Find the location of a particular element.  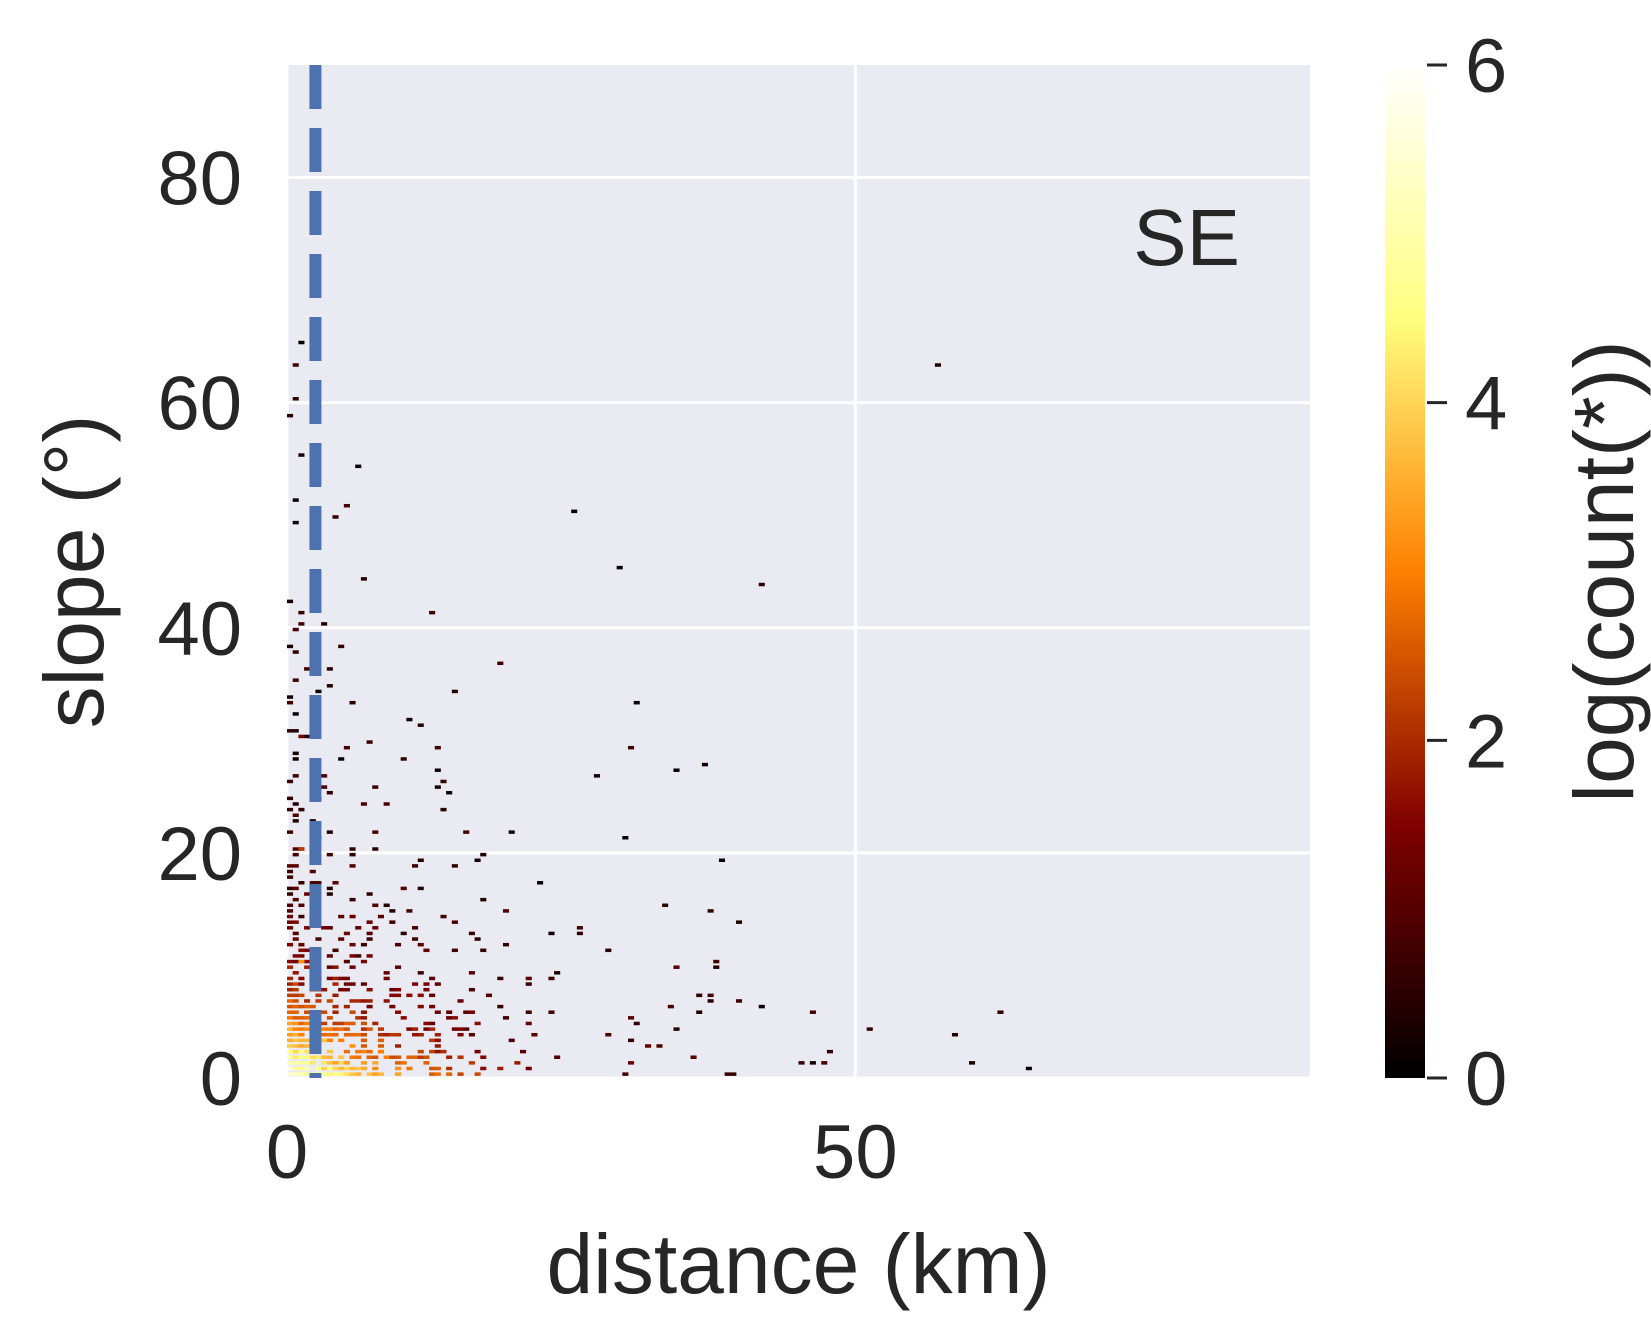

colorbar-tick-label-2: 4 is located at coordinates (1486, 404).